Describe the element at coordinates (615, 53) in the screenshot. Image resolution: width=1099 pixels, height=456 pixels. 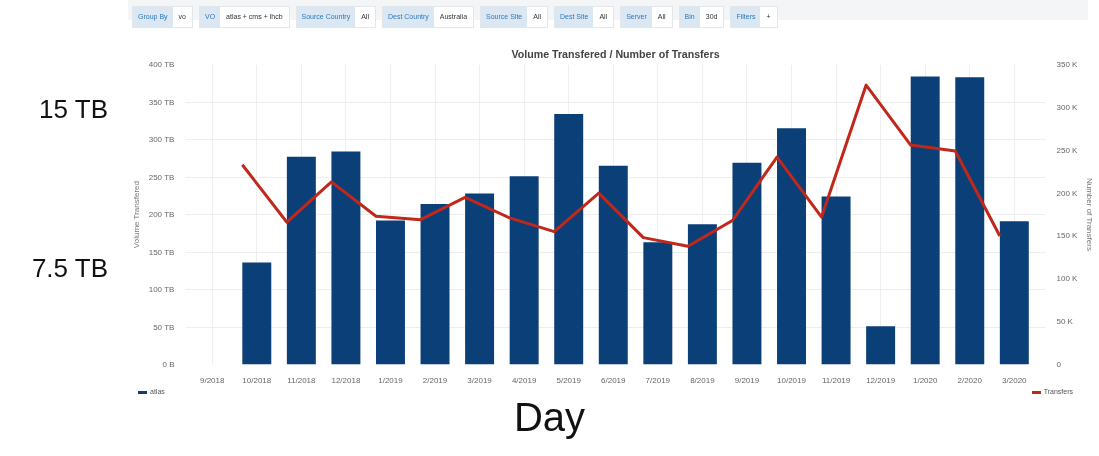
I see `chart-title: Volume Transfered / Number of Transfers` at that location.